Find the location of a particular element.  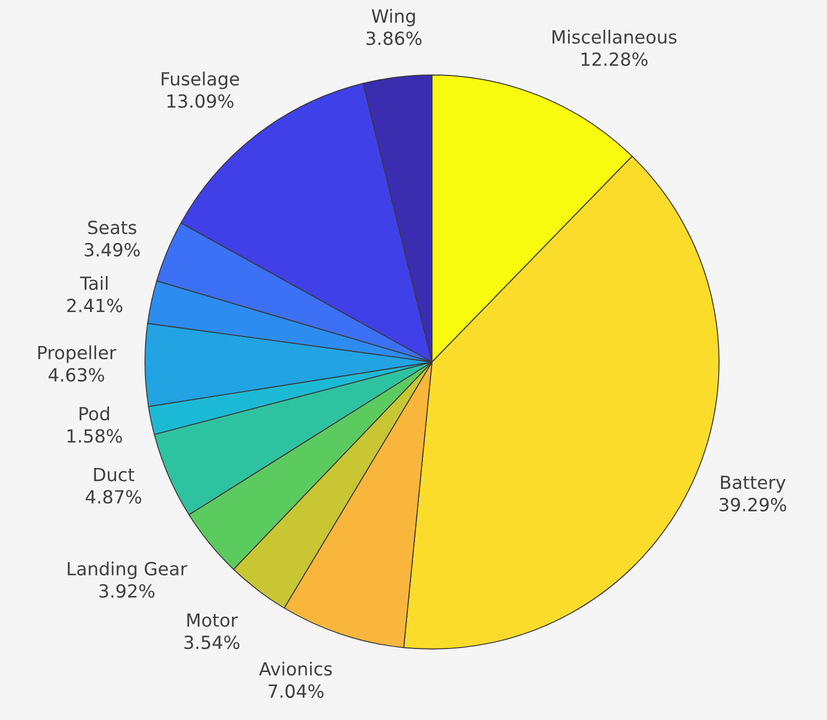

slice-label: Motor is located at coordinates (212, 620).